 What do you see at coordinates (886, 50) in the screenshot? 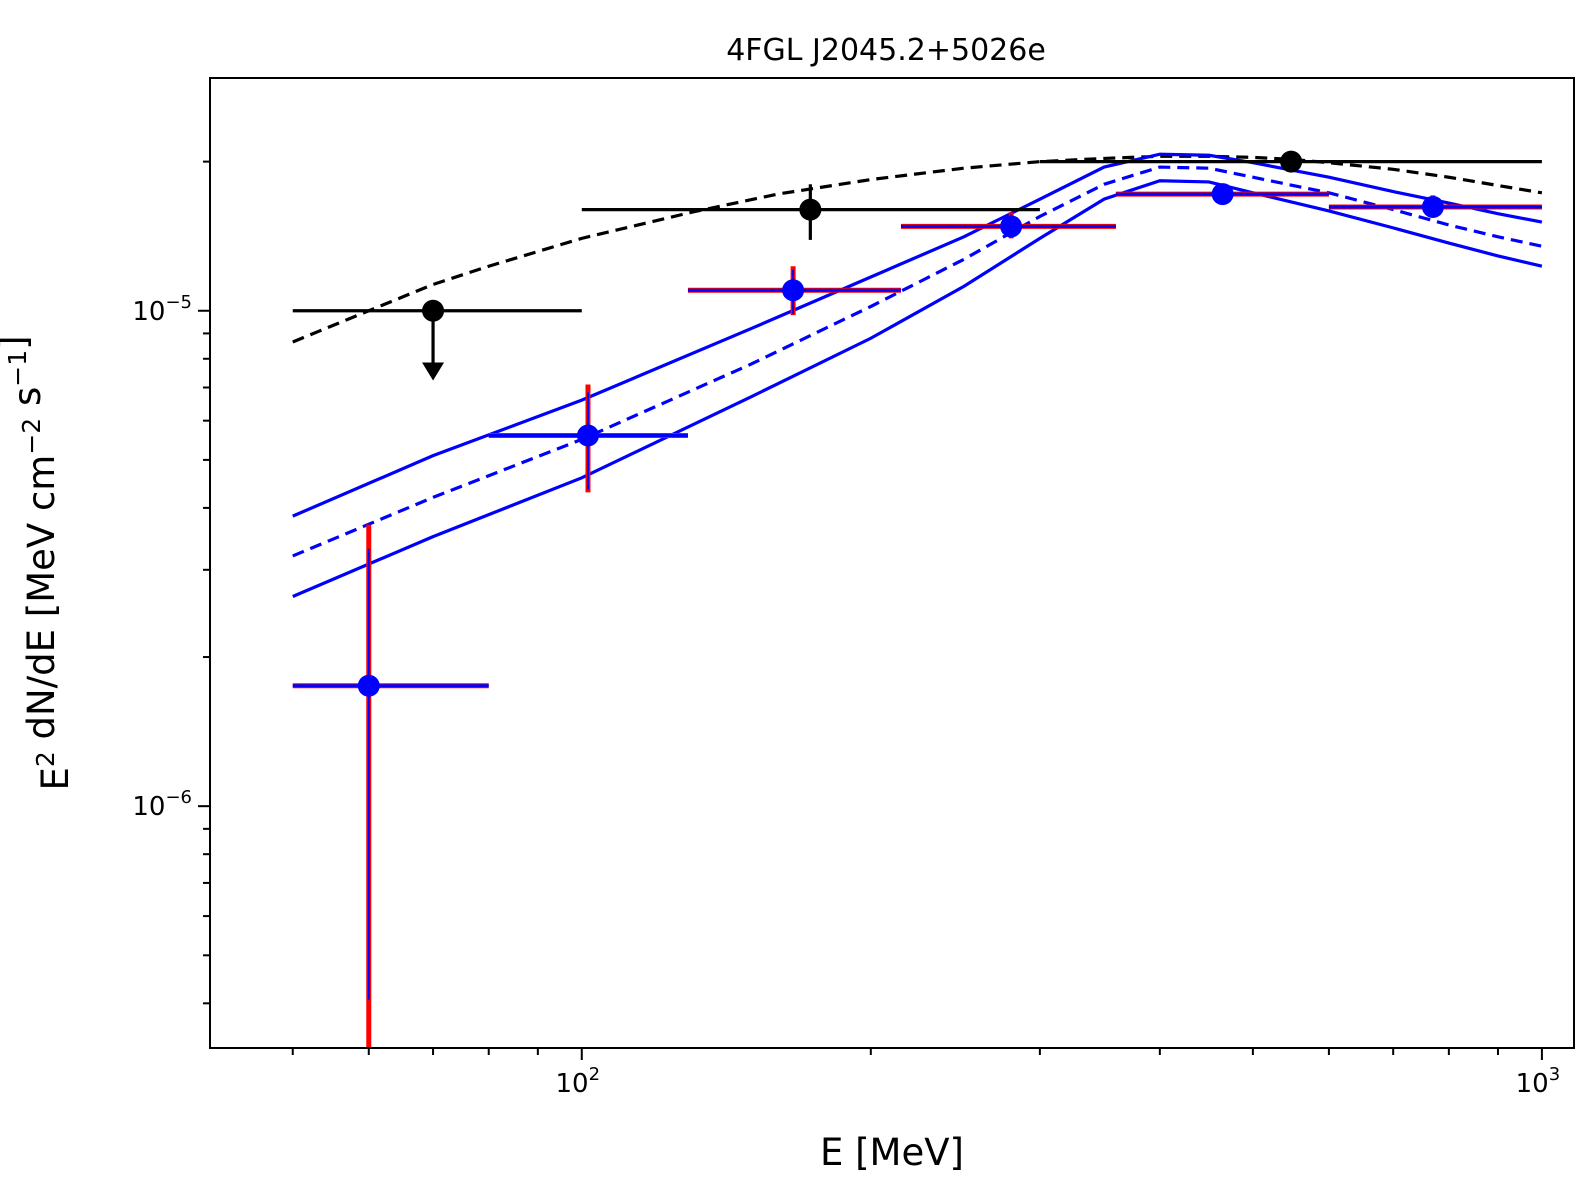
I see `chart-title: 4FGL J2045.2+5026e` at bounding box center [886, 50].